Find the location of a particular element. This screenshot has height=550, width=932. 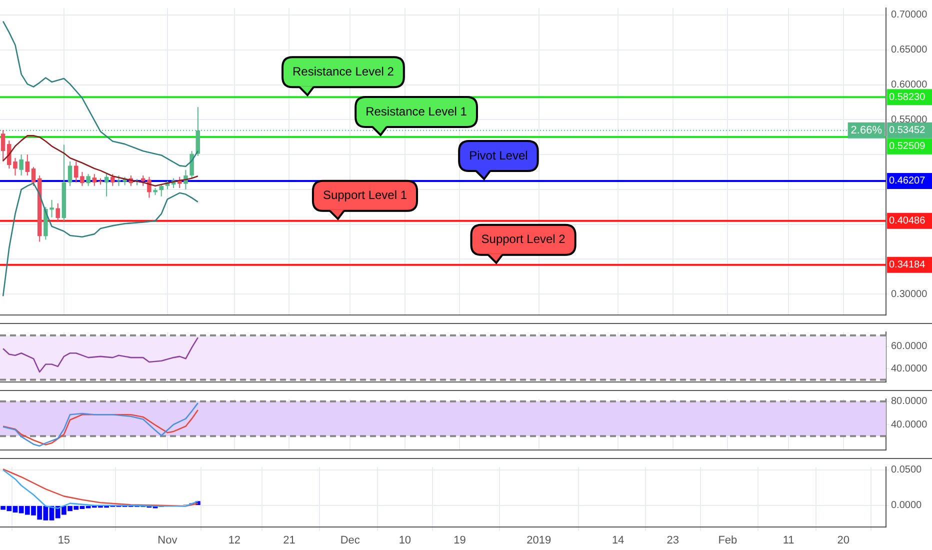

annotation: Support Level 2 is located at coordinates (523, 239).